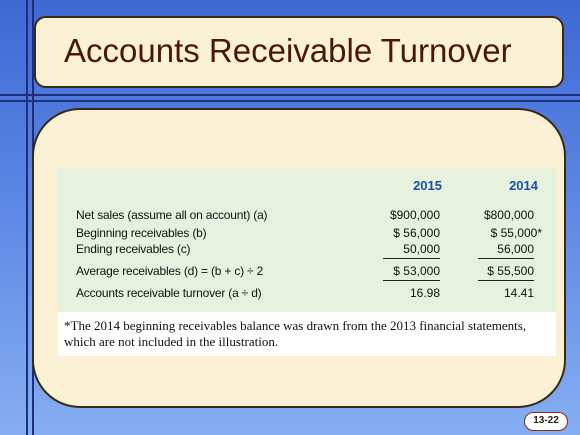  Describe the element at coordinates (133, 249) in the screenshot. I see `row-label-ending-receivables: Ending receivables (c)` at that location.